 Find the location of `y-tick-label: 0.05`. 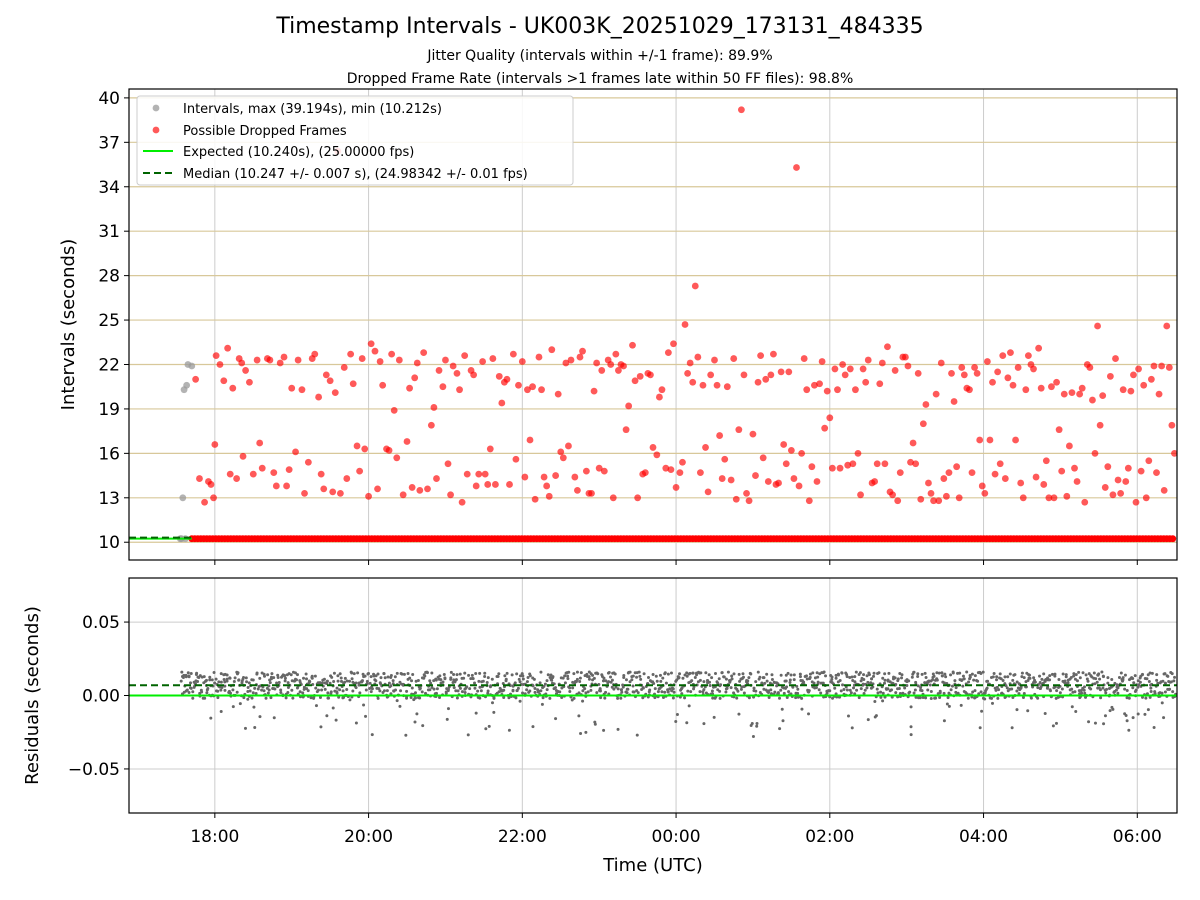

y-tick-label: 0.05 is located at coordinates (101, 623).